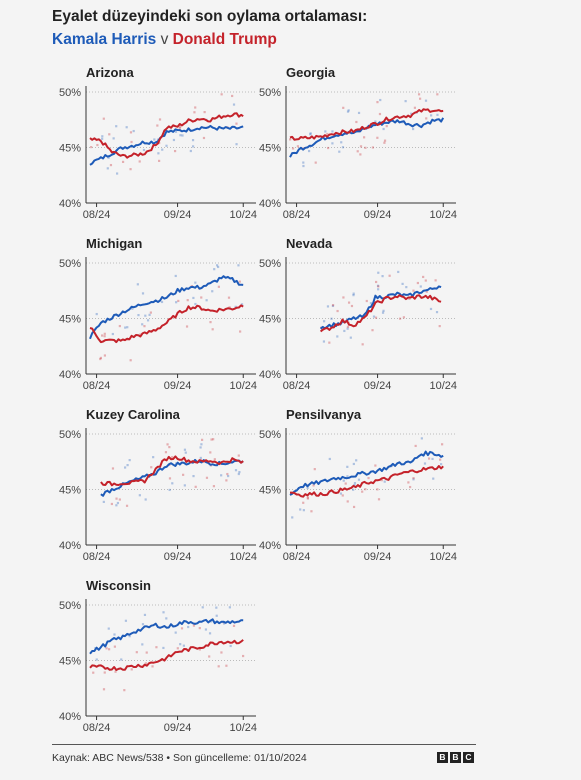 This screenshot has height=780, width=581. I want to click on trump-average-line, so click(366, 124).